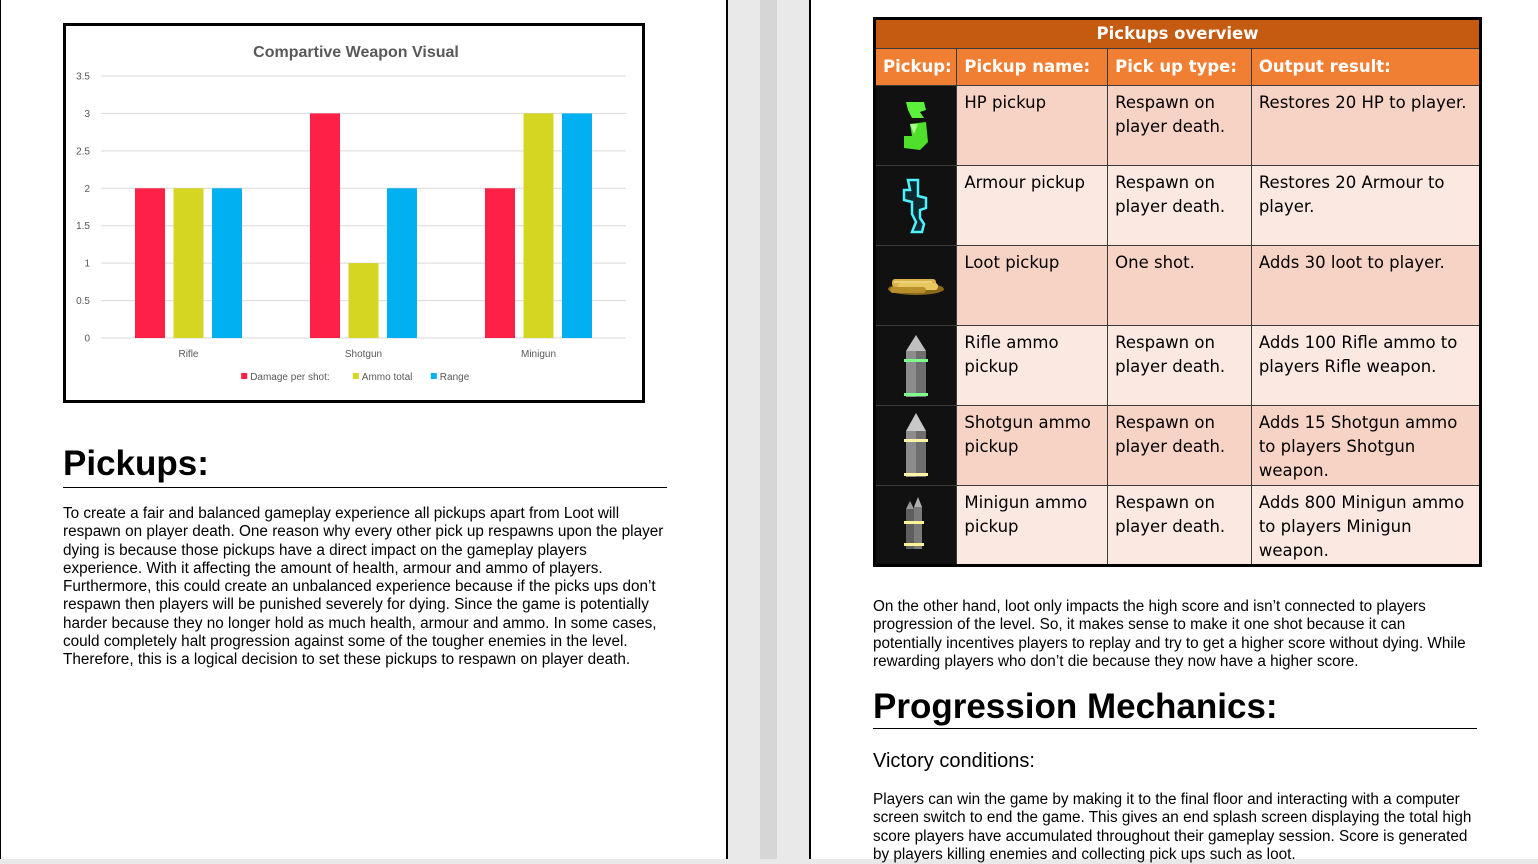  Describe the element at coordinates (83, 208) in the screenshot. I see `chart-y-tick-labels: 0 0.5 1 1.5 2 2.5 3 3.5` at that location.